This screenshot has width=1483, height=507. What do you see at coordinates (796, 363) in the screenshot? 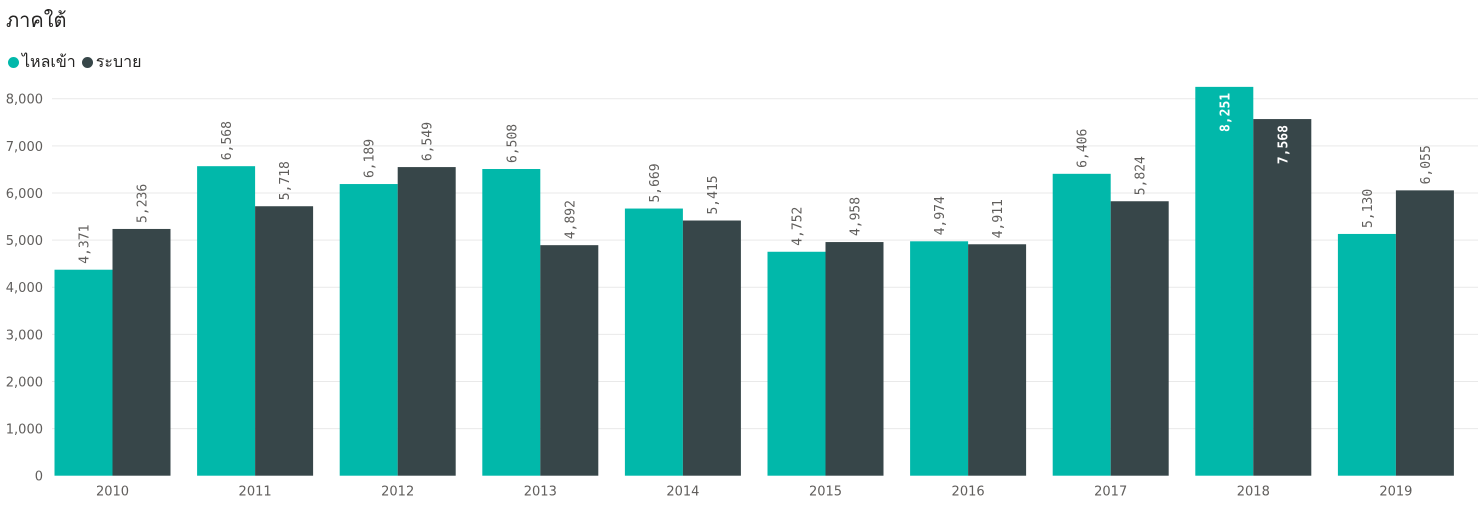
I see `bar-inflow-2015` at bounding box center [796, 363].